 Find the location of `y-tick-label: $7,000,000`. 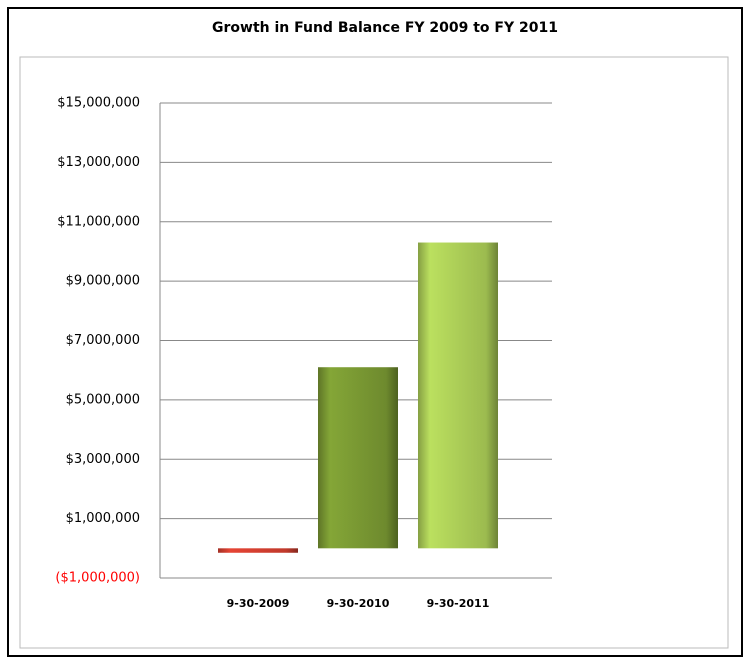

y-tick-label: $7,000,000 is located at coordinates (103, 340).